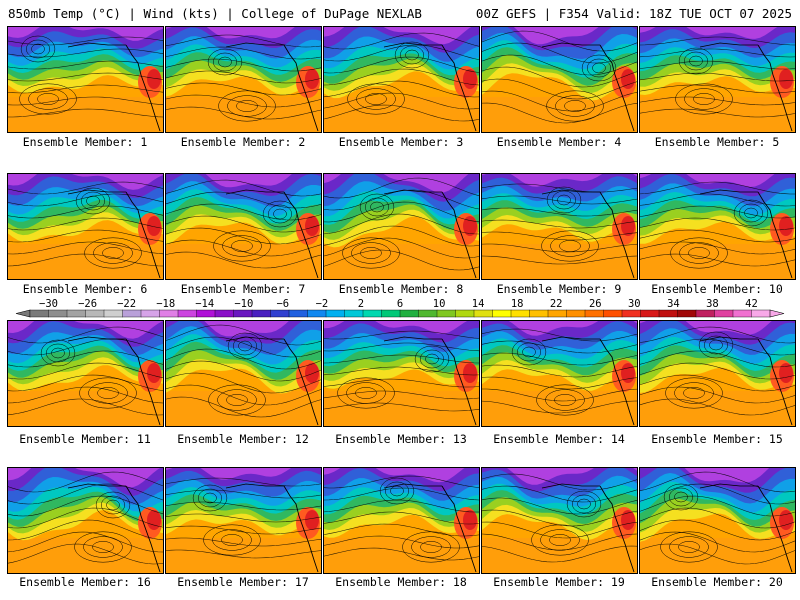  What do you see at coordinates (634, 304) in the screenshot?
I see `colorbar-tick-label: 30` at bounding box center [634, 304].